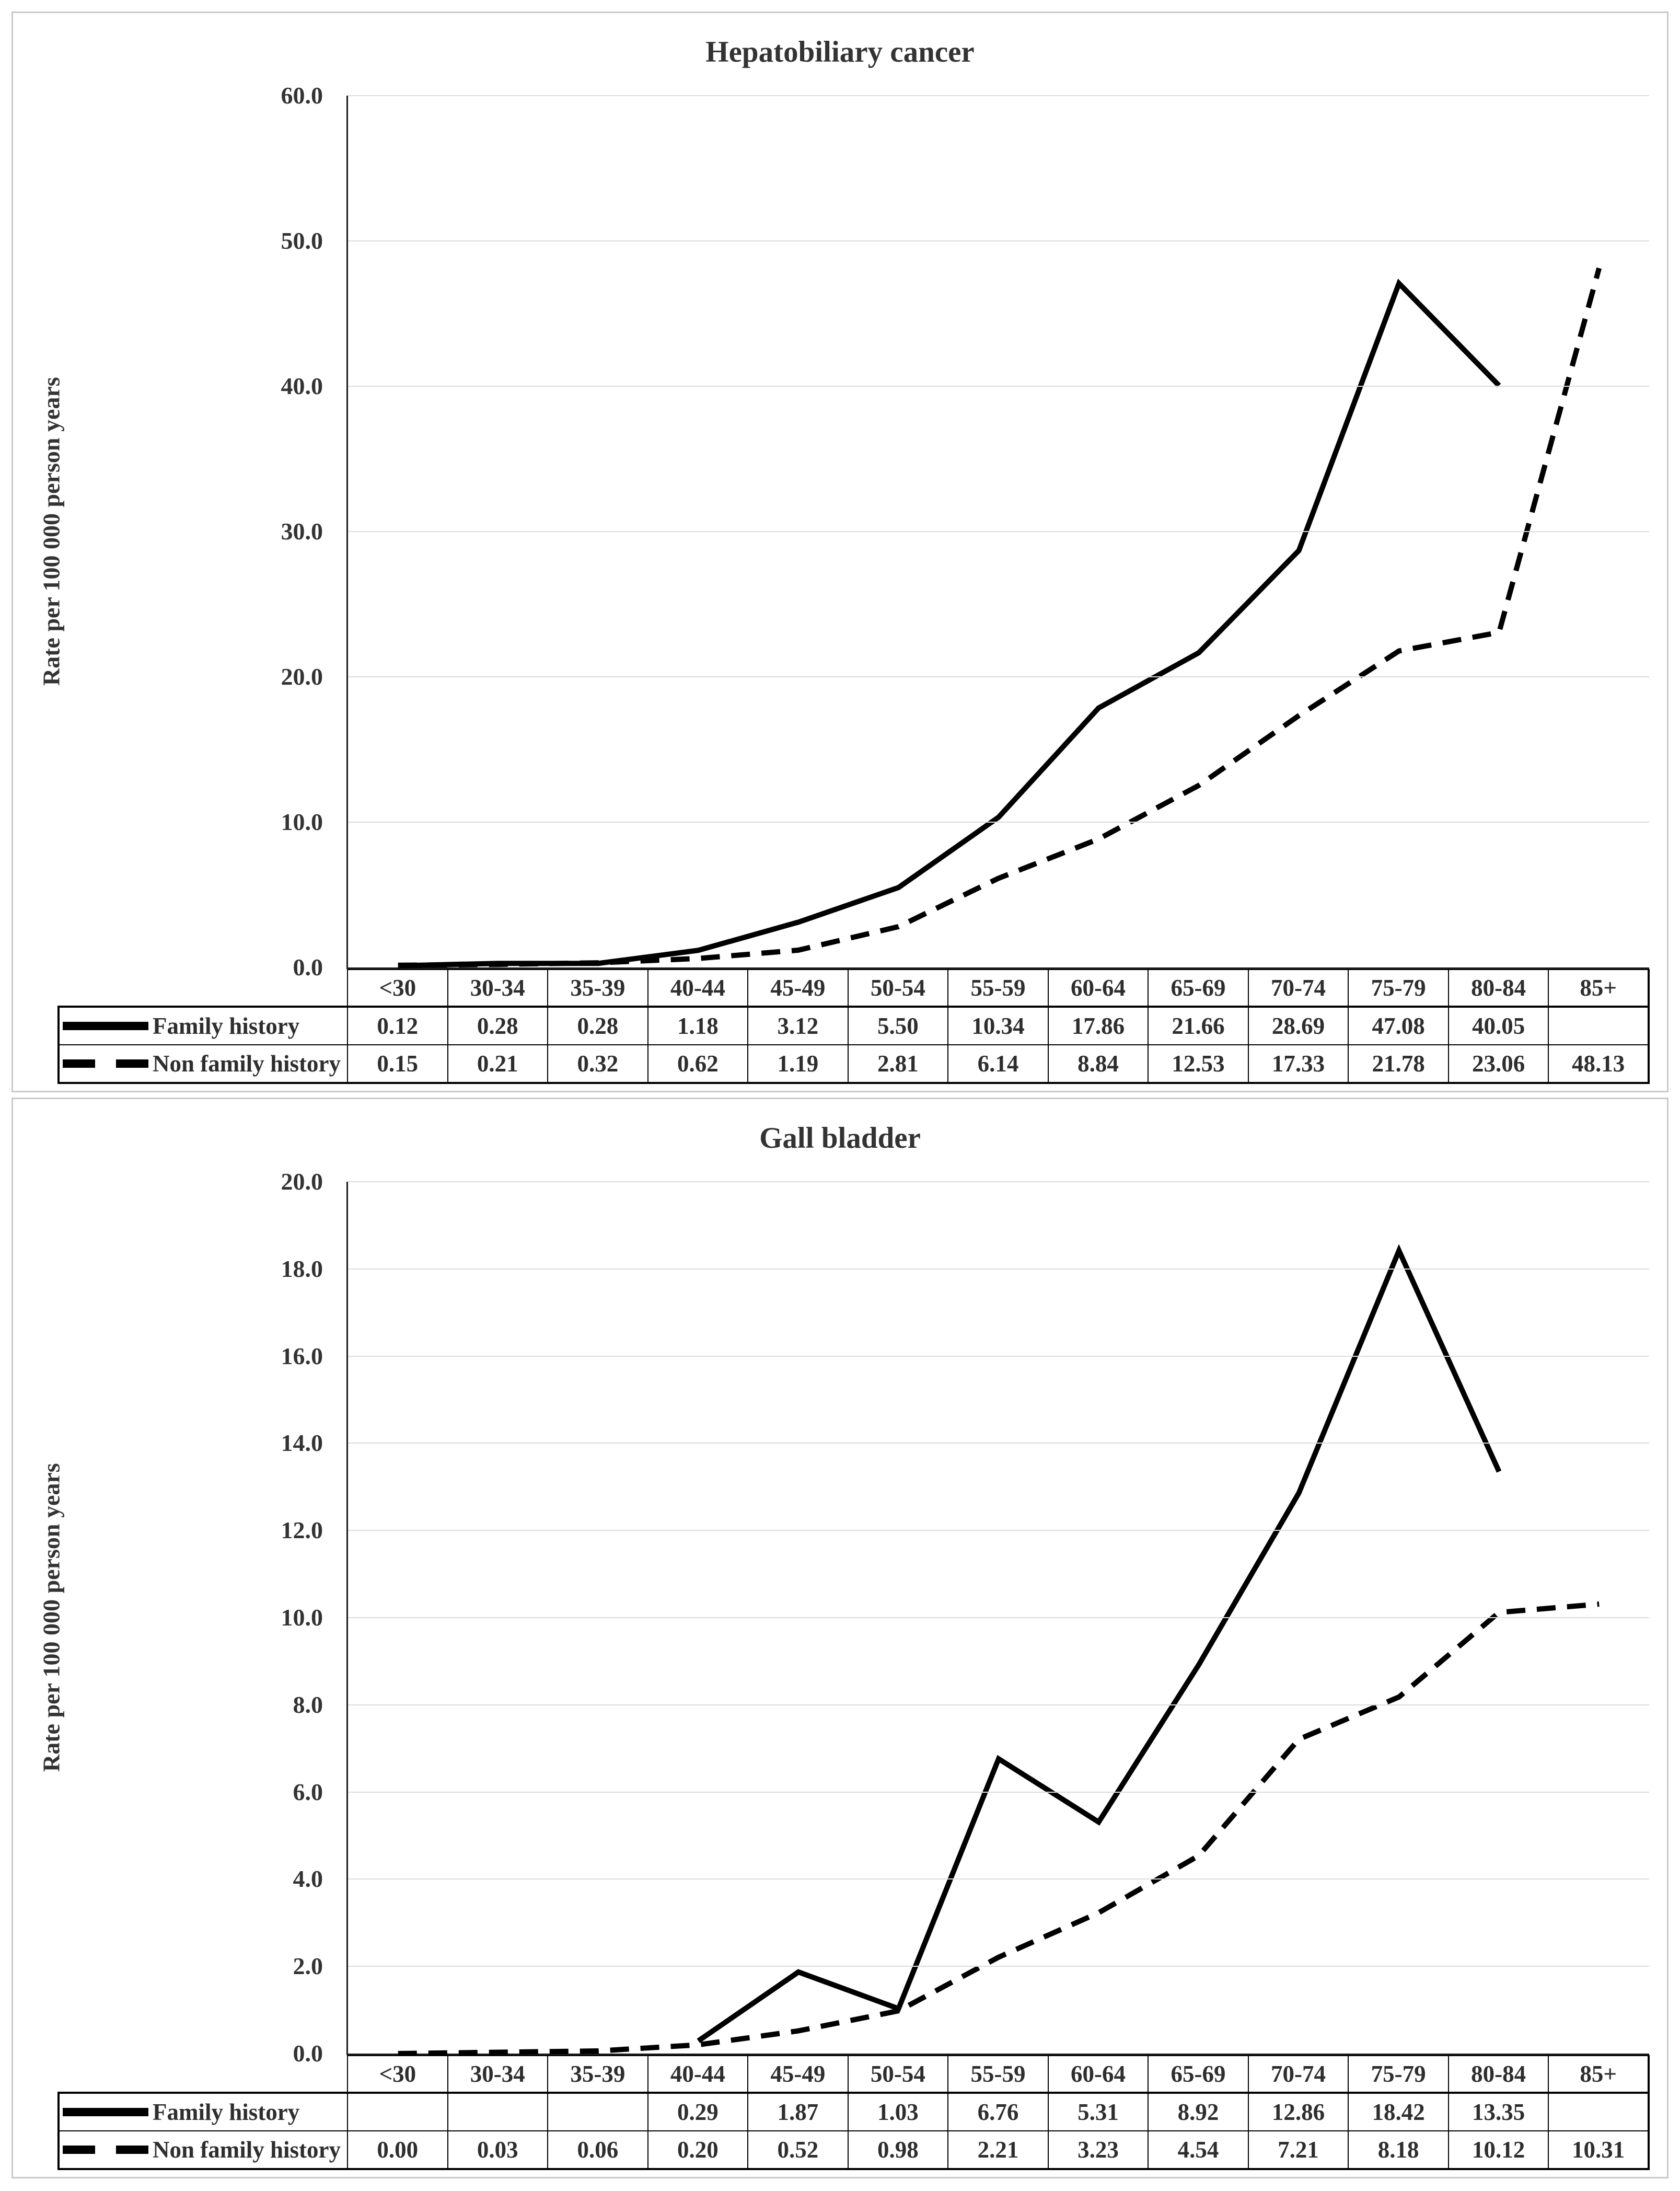  I want to click on value-cell: 17.33, so click(1298, 1064).